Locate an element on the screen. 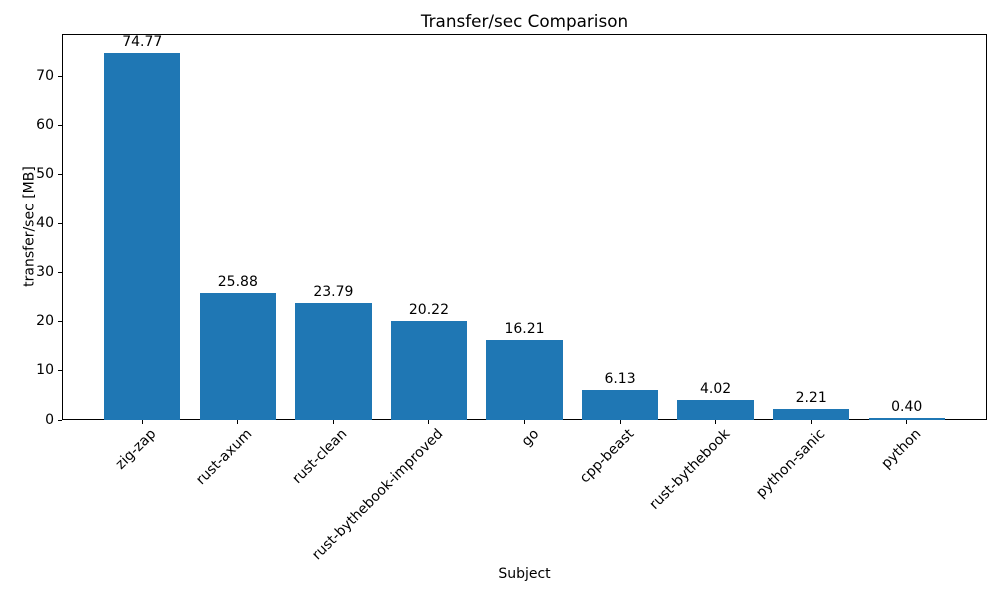 Image resolution: width=1000 pixels, height=600 pixels. y-tick-label: 0 is located at coordinates (49, 419).